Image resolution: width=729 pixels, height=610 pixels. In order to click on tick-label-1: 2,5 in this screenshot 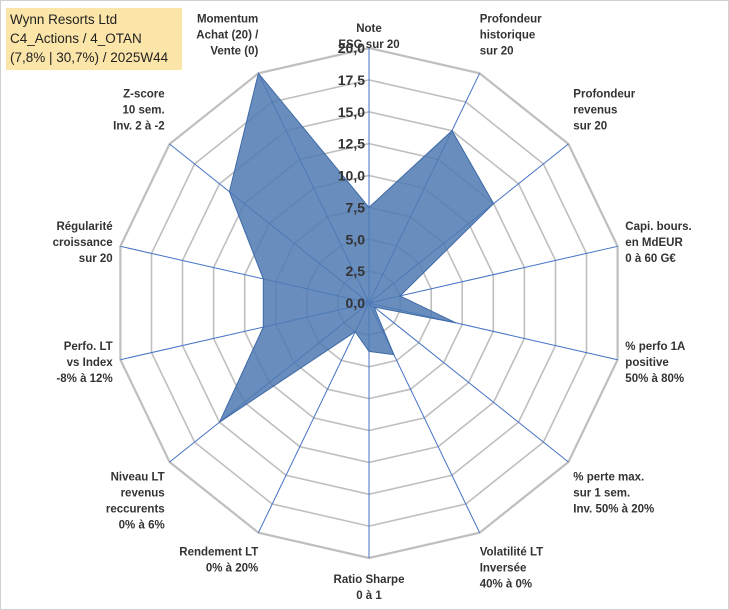, I will do `click(356, 271)`.